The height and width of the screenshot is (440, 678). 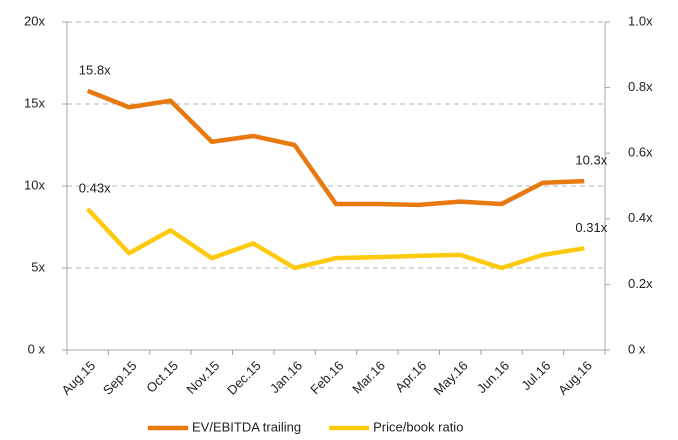 I want to click on y-tick-label: 5x, so click(x=38, y=266).